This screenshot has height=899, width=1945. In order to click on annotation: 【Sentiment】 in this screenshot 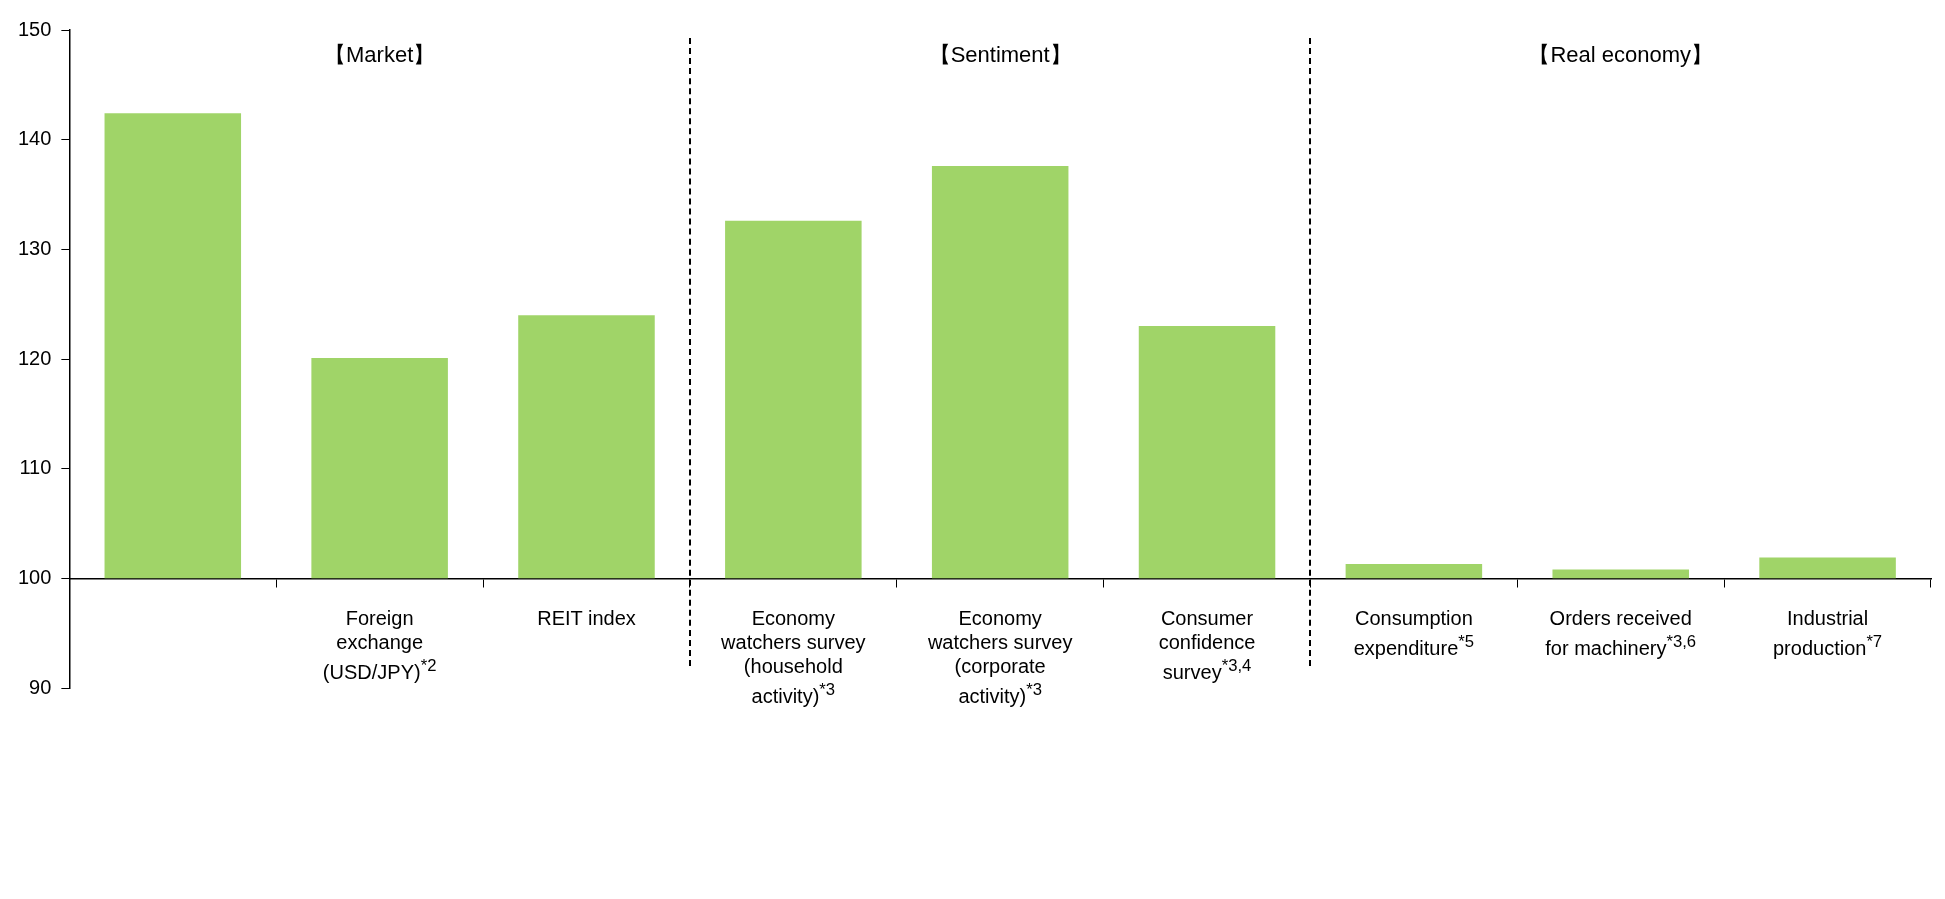, I will do `click(1000, 55)`.